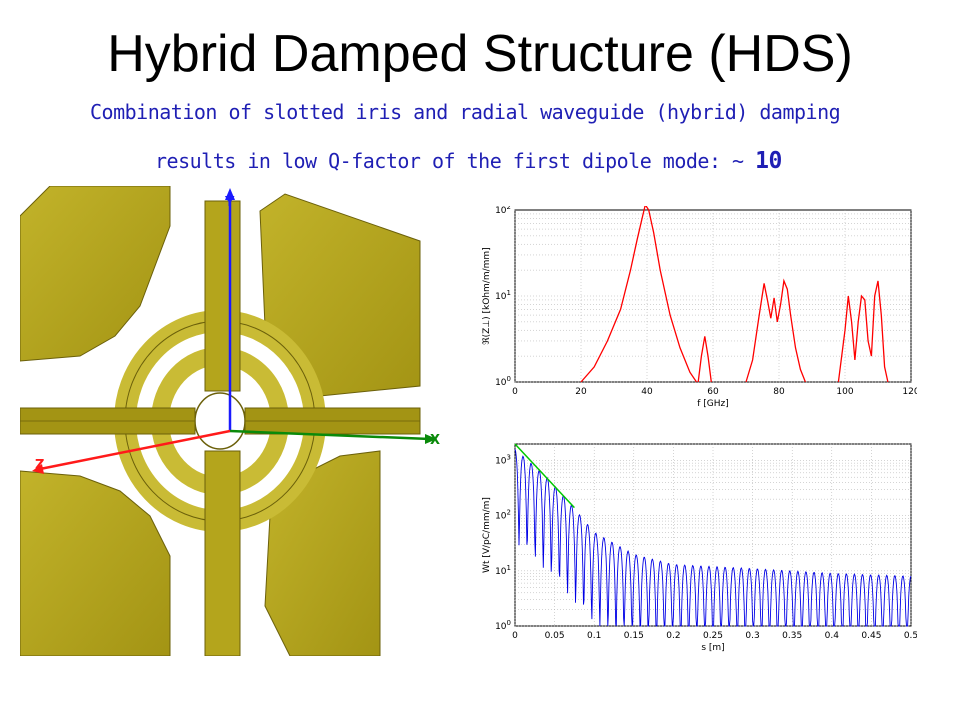  Describe the element at coordinates (555, 636) in the screenshot. I see `wakefield-xtick-label: 0.05` at that location.